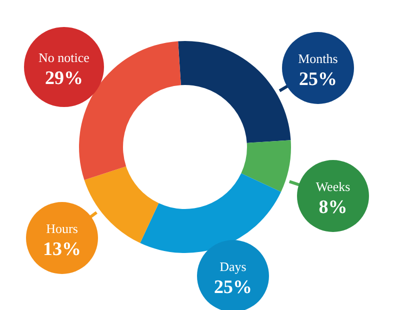  I want to click on slice-label: Weeks, so click(333, 186).